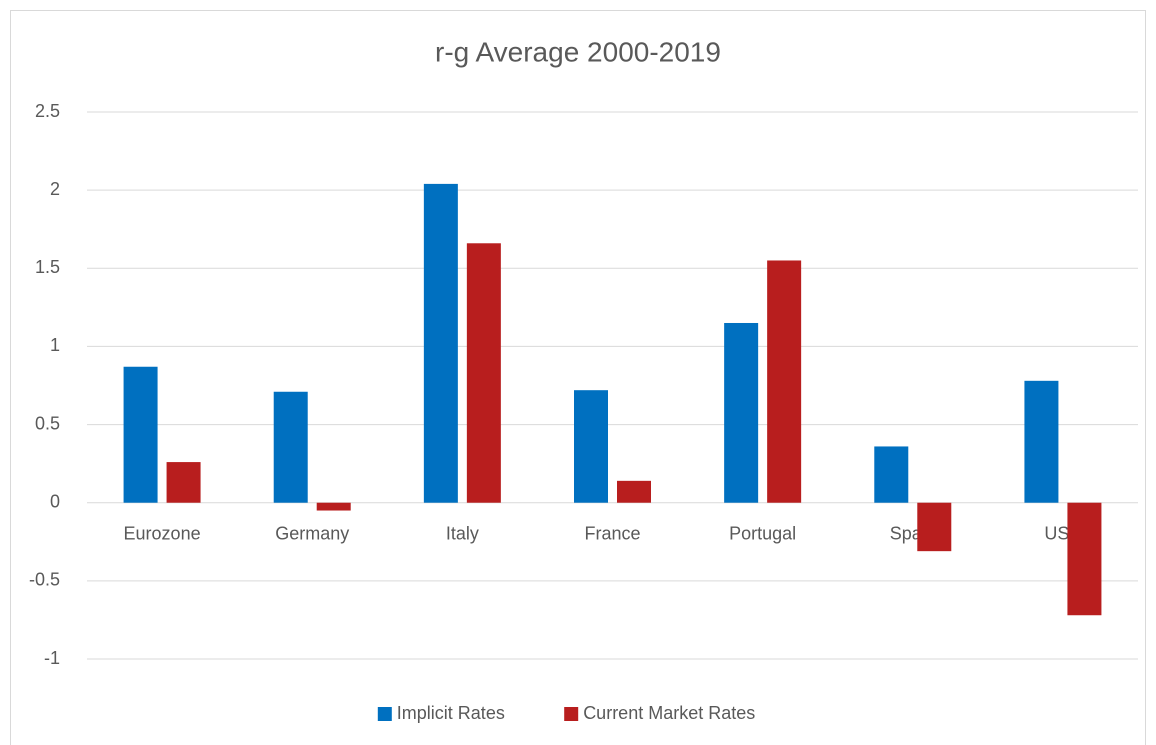 This screenshot has width=1156, height=745. I want to click on x-tick-label: Italy, so click(462, 533).